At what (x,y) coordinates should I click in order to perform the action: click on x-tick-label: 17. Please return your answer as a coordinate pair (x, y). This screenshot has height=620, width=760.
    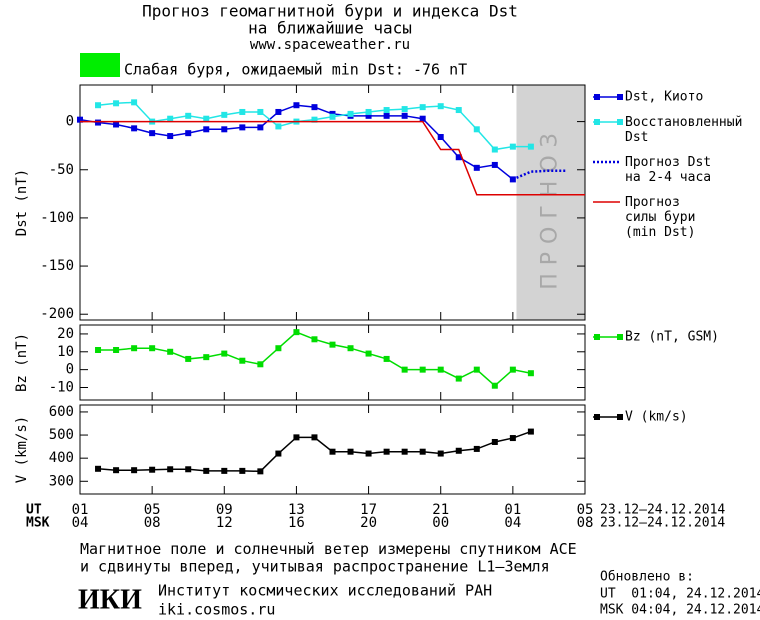
    Looking at the image, I should click on (368, 510).